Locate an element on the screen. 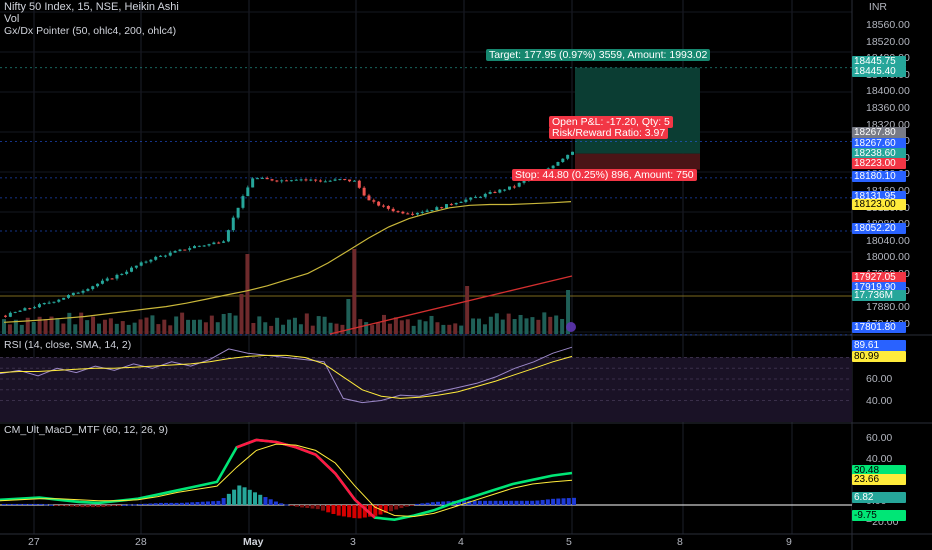  price-value-label: 17801.80 is located at coordinates (879, 327).